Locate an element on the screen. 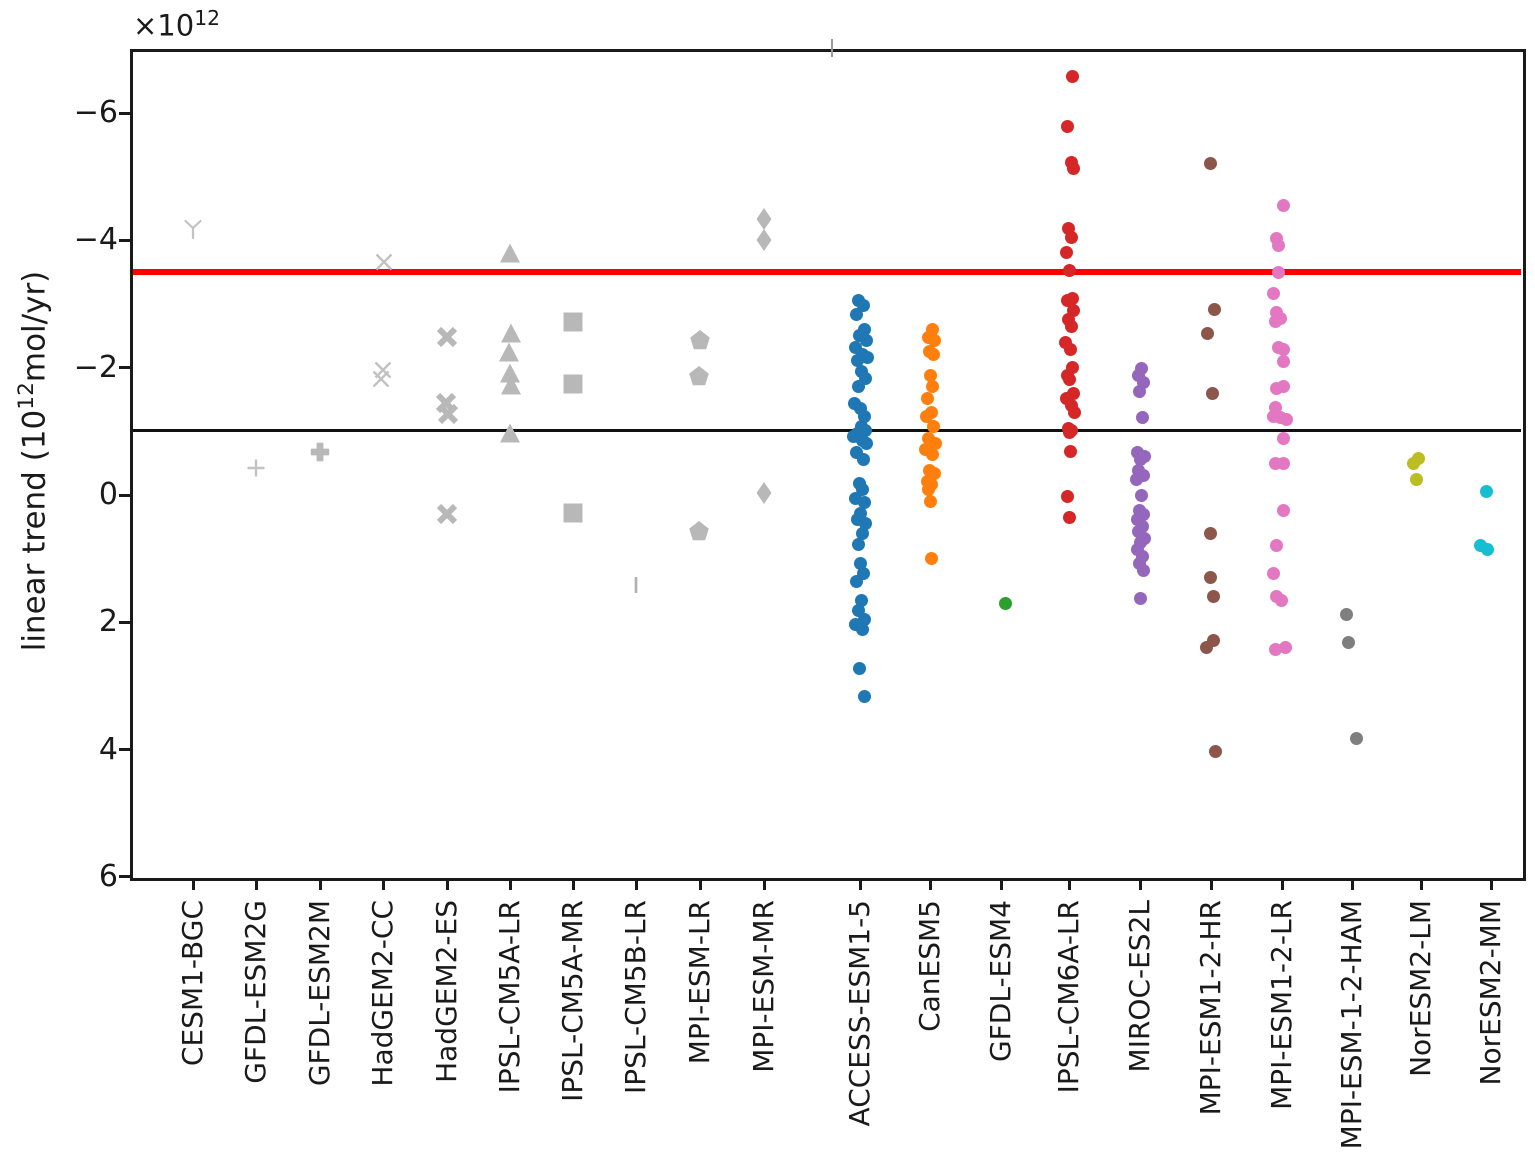 The height and width of the screenshot is (1172, 1535). y-axis-tick-label: 0 is located at coordinates (108, 494).